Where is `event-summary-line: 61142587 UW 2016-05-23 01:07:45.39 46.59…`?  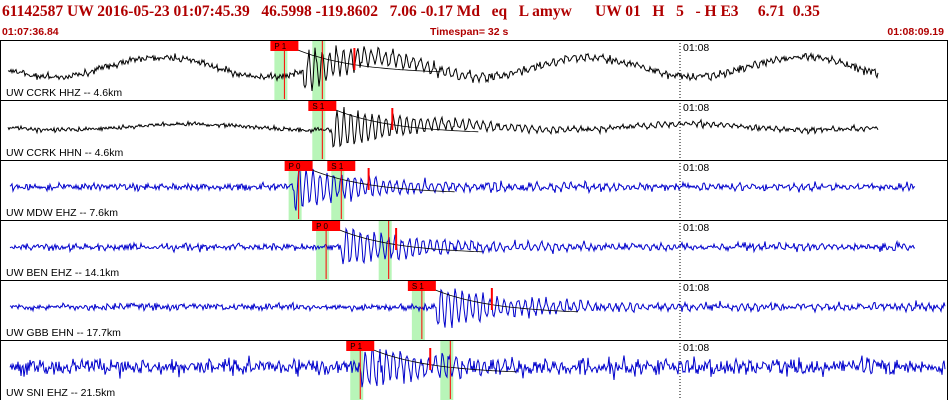 event-summary-line: 61142587 UW 2016-05-23 01:07:45.39 46.59… is located at coordinates (411, 11).